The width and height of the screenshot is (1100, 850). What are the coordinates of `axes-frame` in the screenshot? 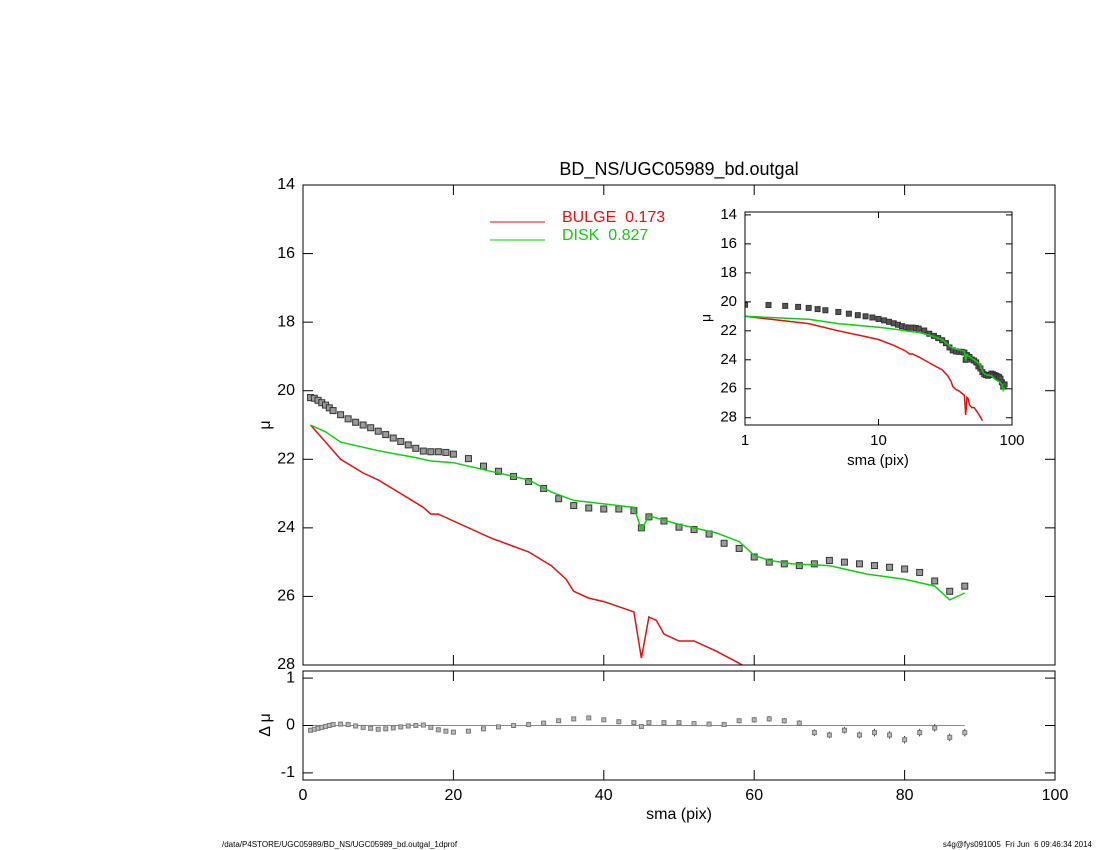 It's located at (878, 318).